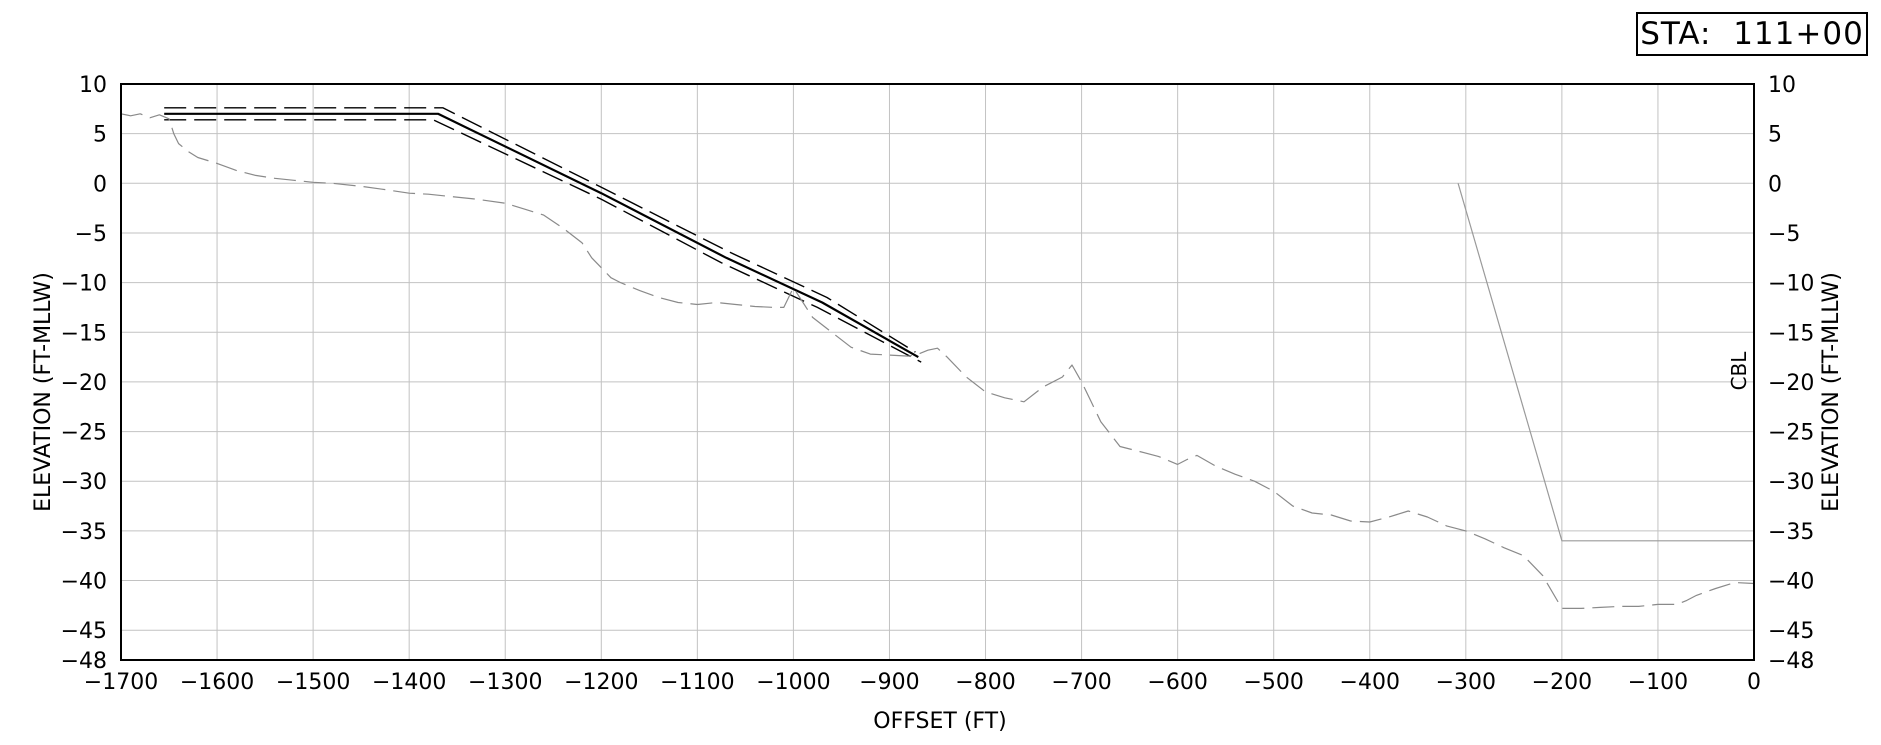 This screenshot has height=745, width=1881. I want to click on y-tick-label-right: 5, so click(1775, 135).